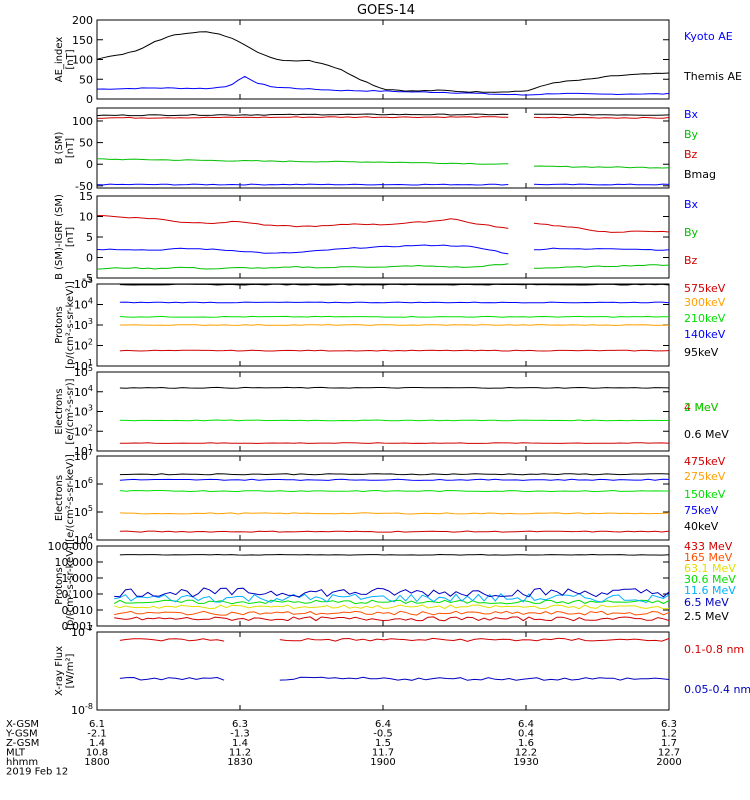 The image size is (750, 800). I want to click on series-line-bmag, so click(601, 114).